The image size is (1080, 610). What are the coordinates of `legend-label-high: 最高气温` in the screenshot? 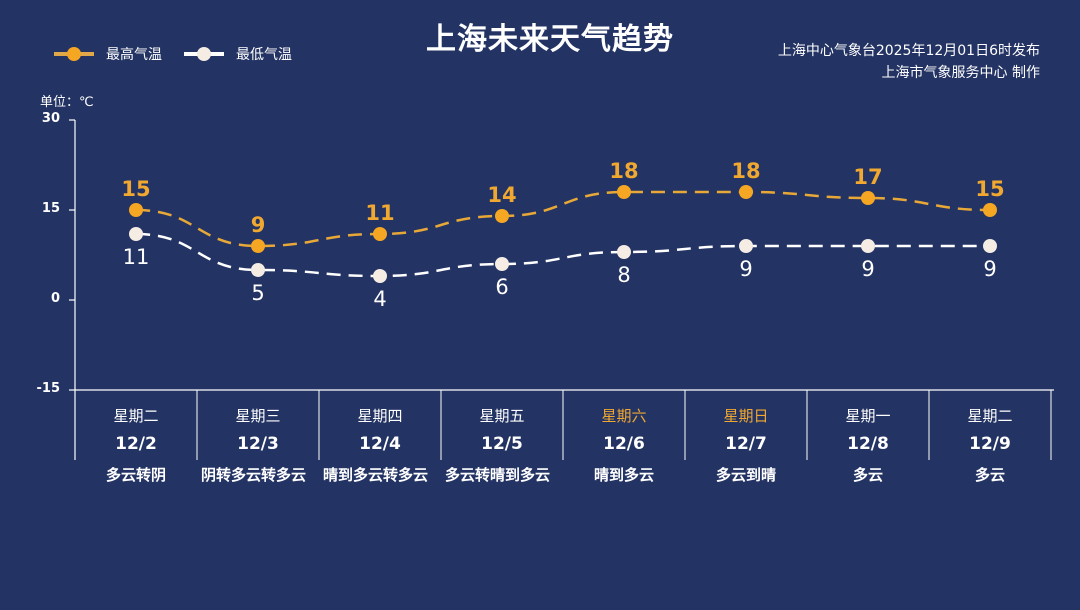 It's located at (134, 55).